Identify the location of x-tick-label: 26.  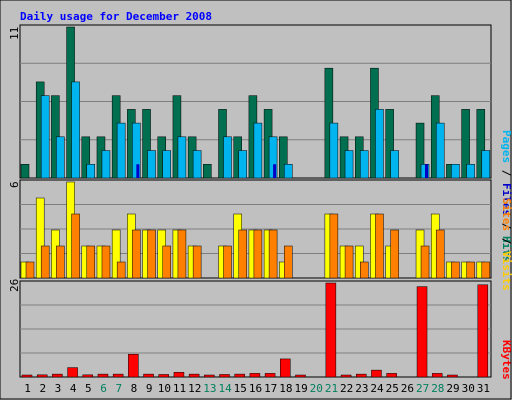
(407, 388).